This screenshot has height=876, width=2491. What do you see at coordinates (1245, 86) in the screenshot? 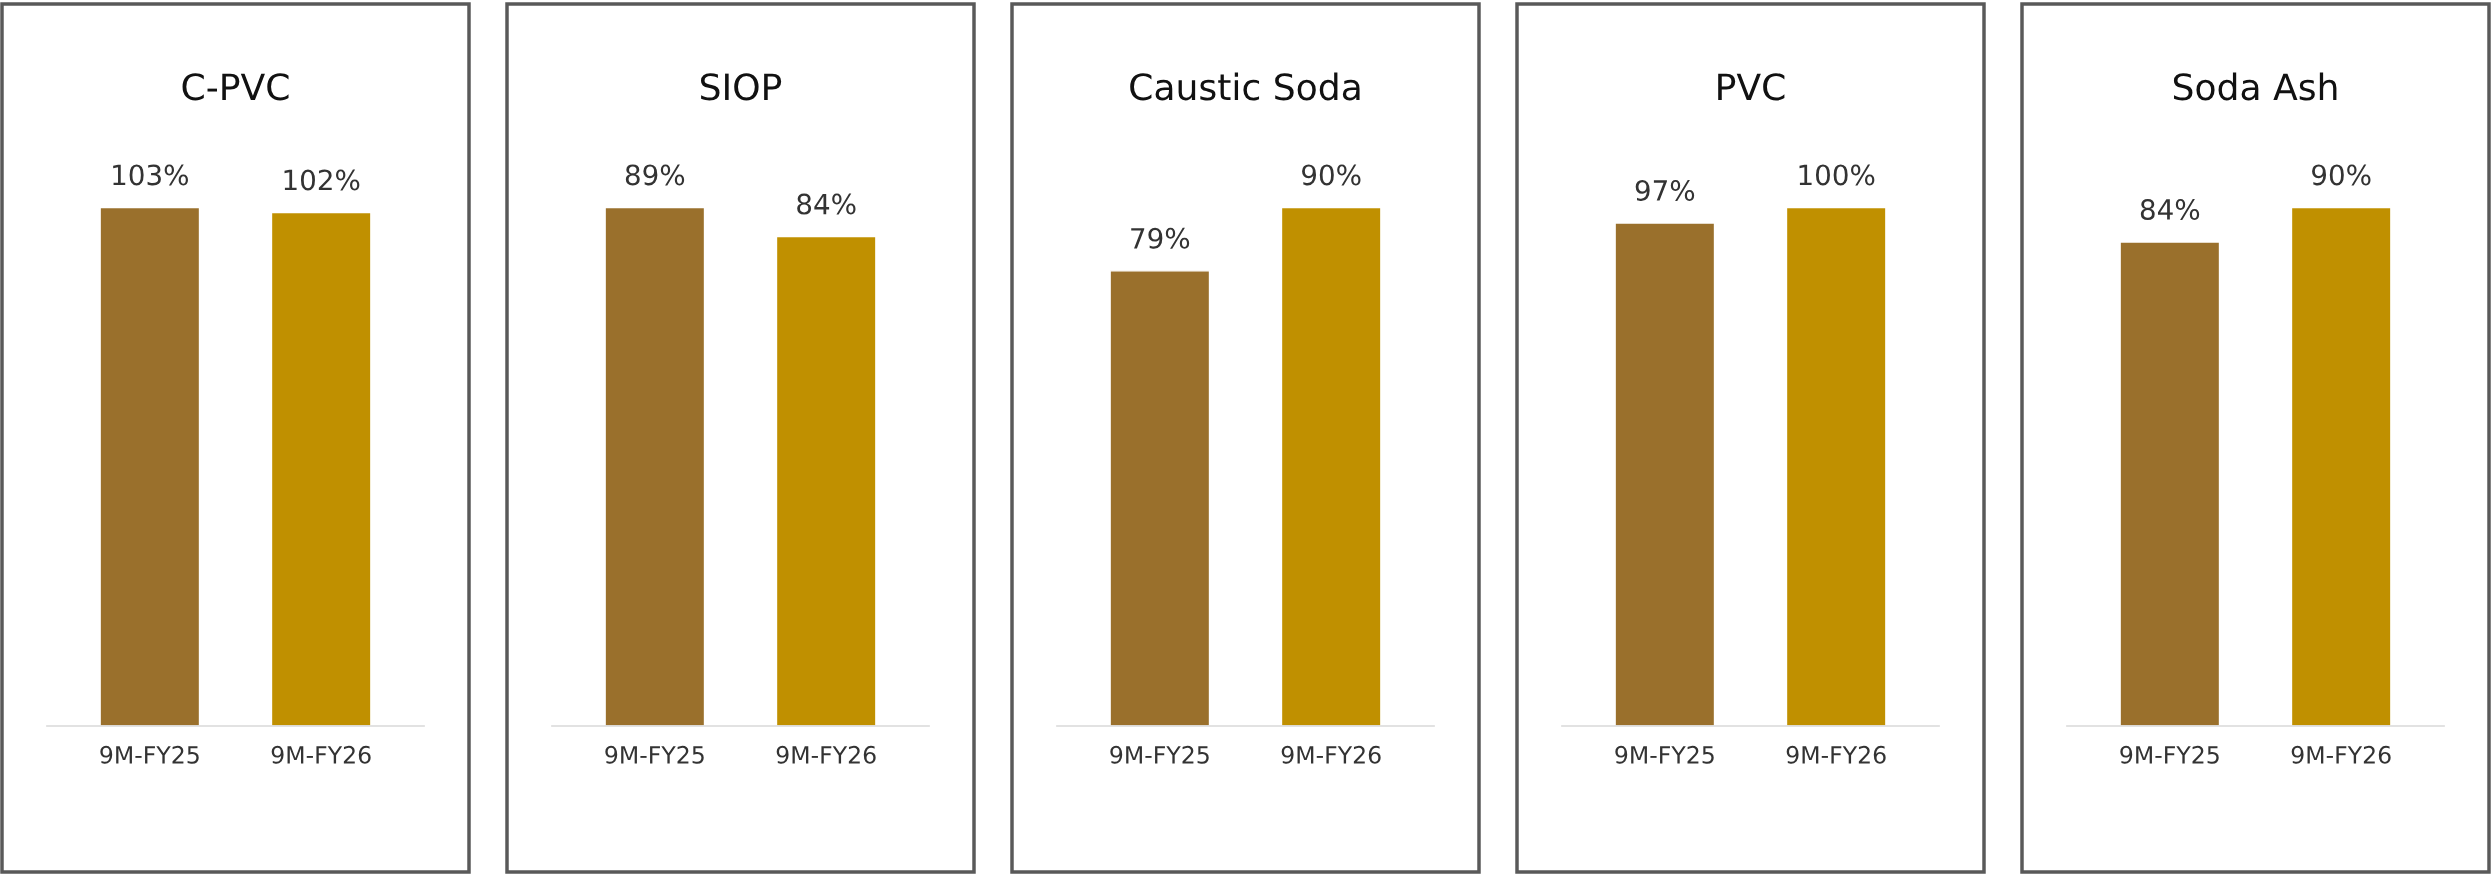
I see `chart-title: Caustic Soda` at bounding box center [1245, 86].